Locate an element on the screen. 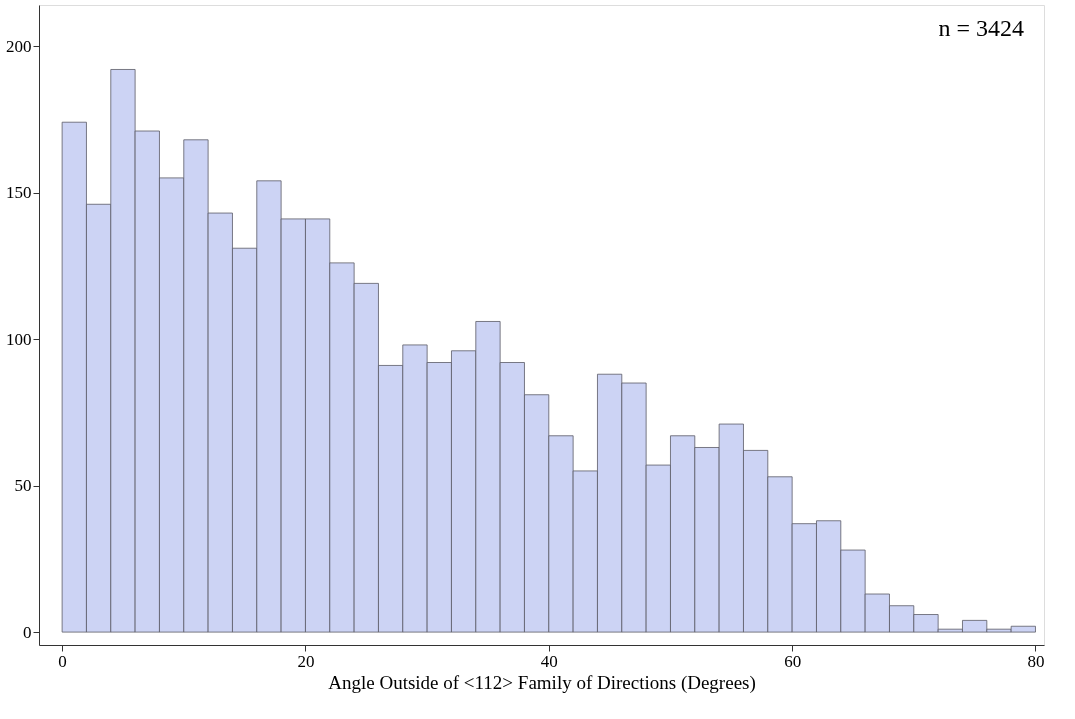 This screenshot has width=1075, height=719. y-tick-label: 50 is located at coordinates (23, 486).